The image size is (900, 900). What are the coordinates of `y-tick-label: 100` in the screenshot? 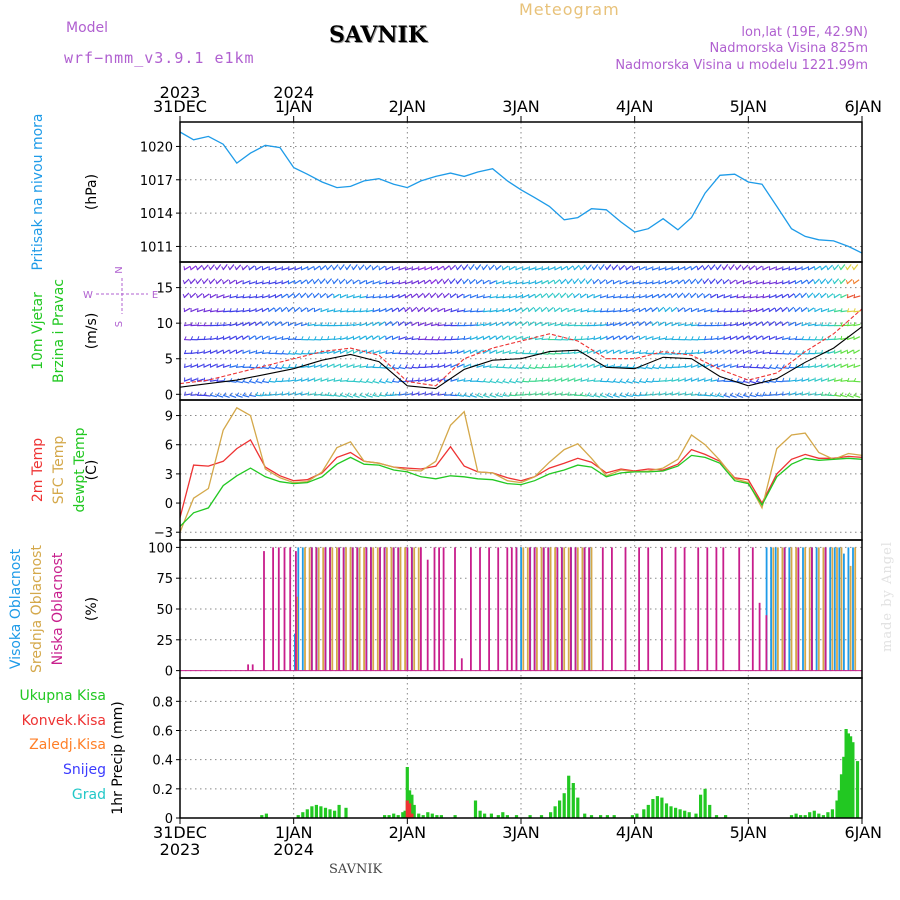 It's located at (160, 548).